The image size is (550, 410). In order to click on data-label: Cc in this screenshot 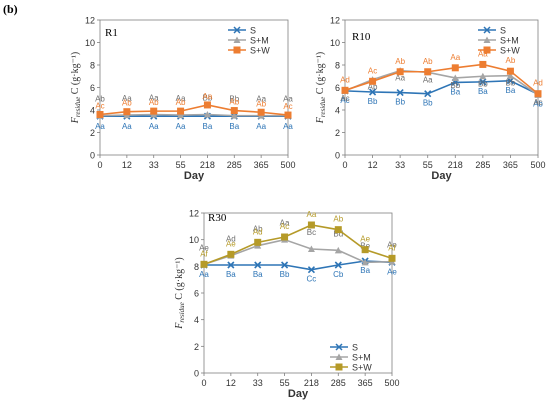, I will do `click(312, 279)`.